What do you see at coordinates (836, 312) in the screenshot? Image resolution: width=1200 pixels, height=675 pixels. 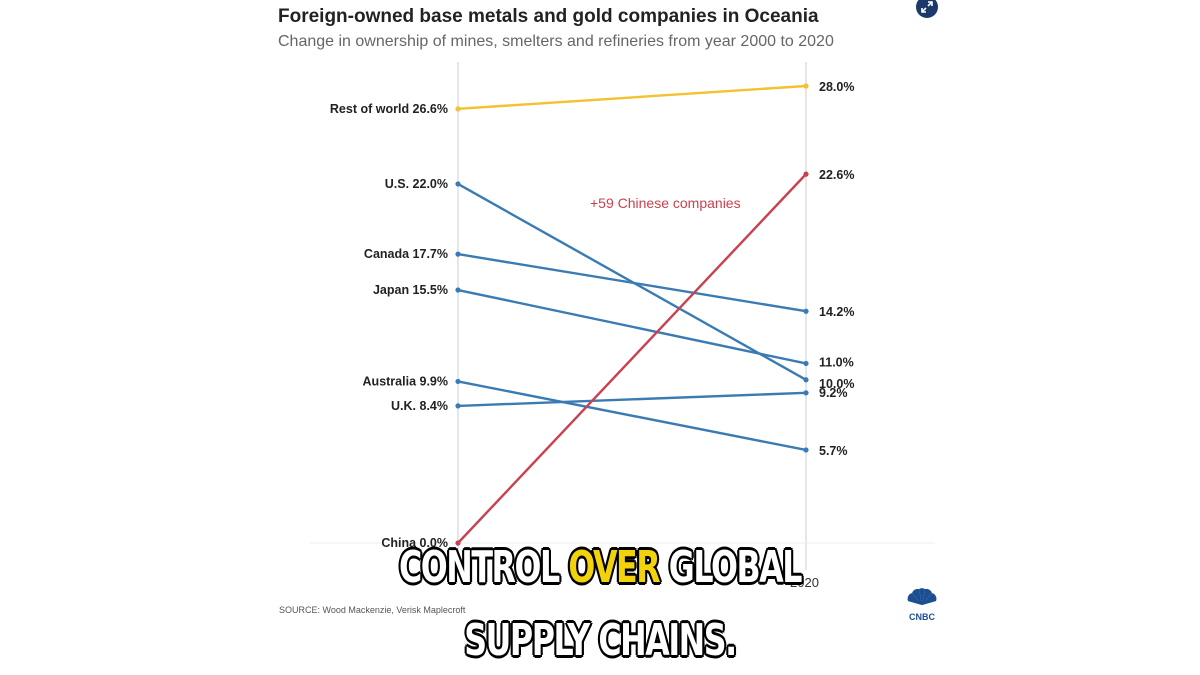 I see `end-label-canada: 14.2%` at bounding box center [836, 312].